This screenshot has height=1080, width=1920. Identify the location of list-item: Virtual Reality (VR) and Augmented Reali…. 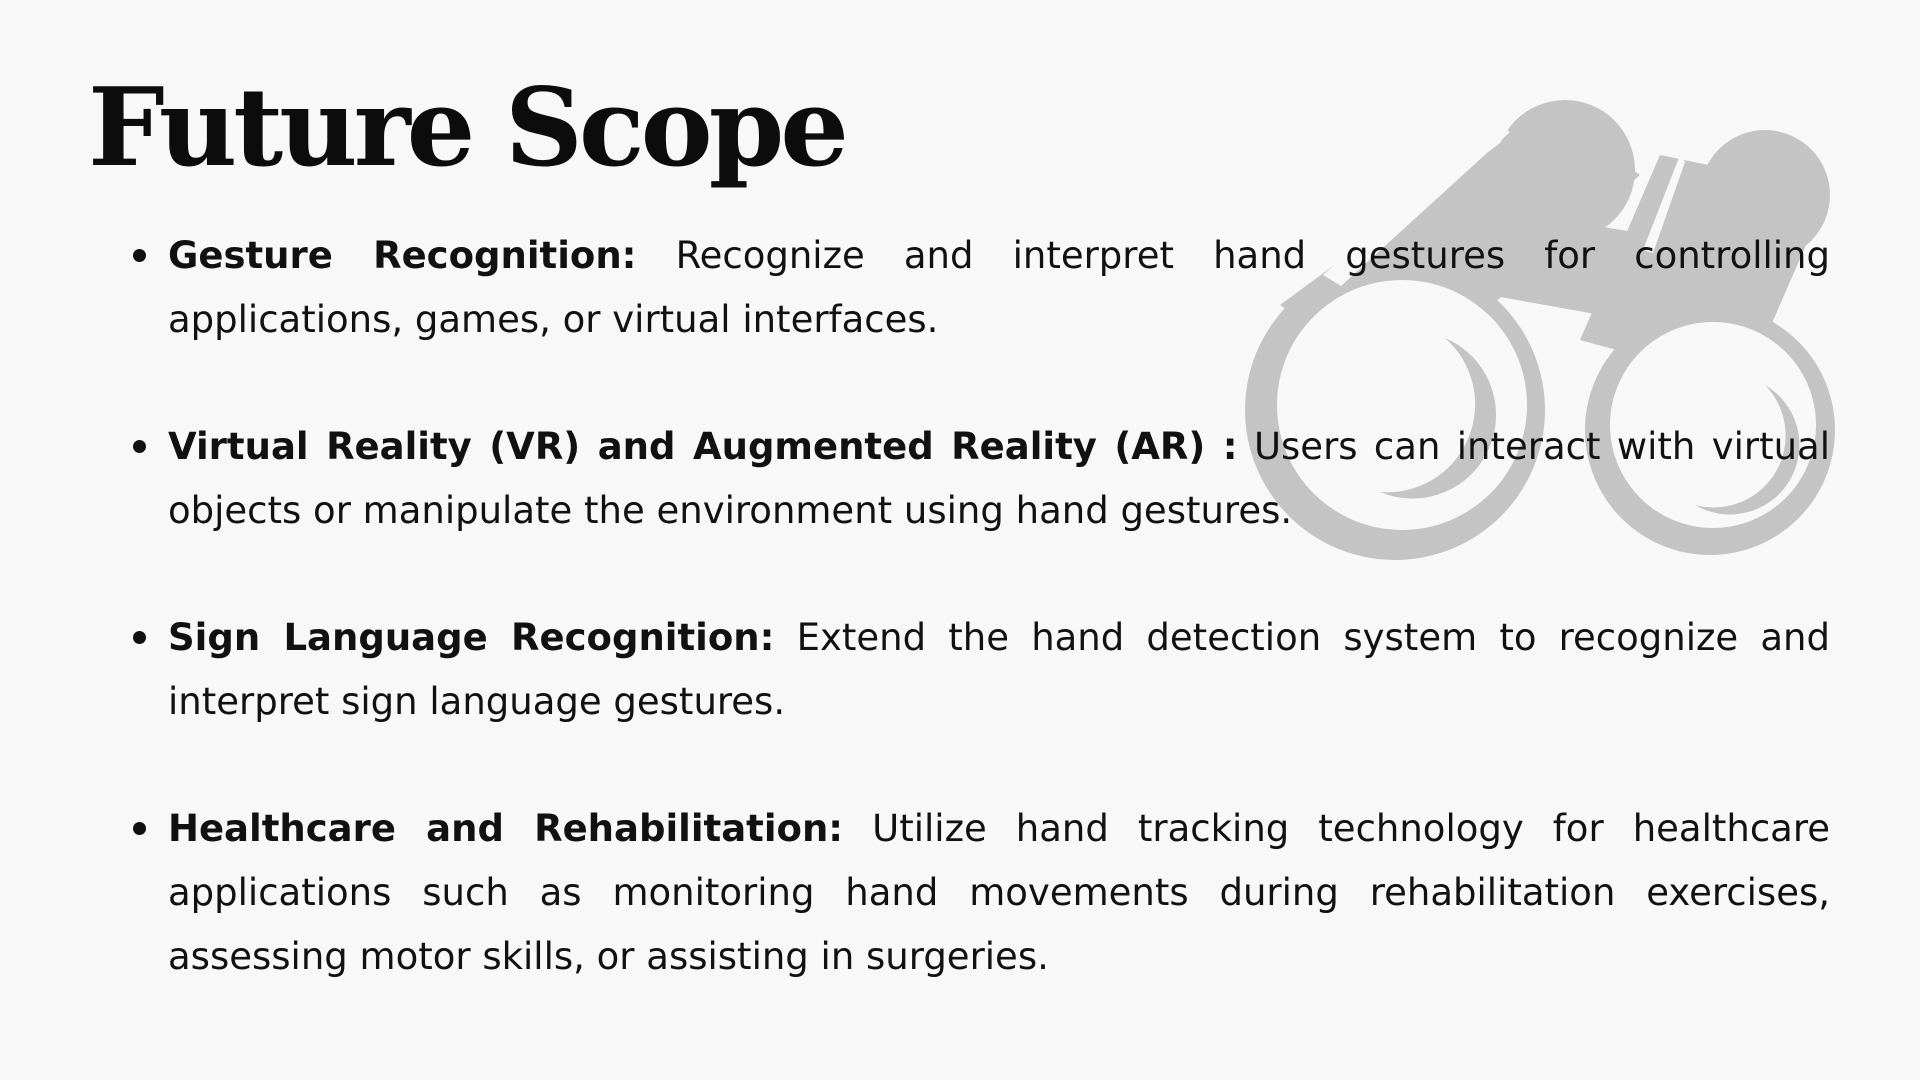
(981, 479).